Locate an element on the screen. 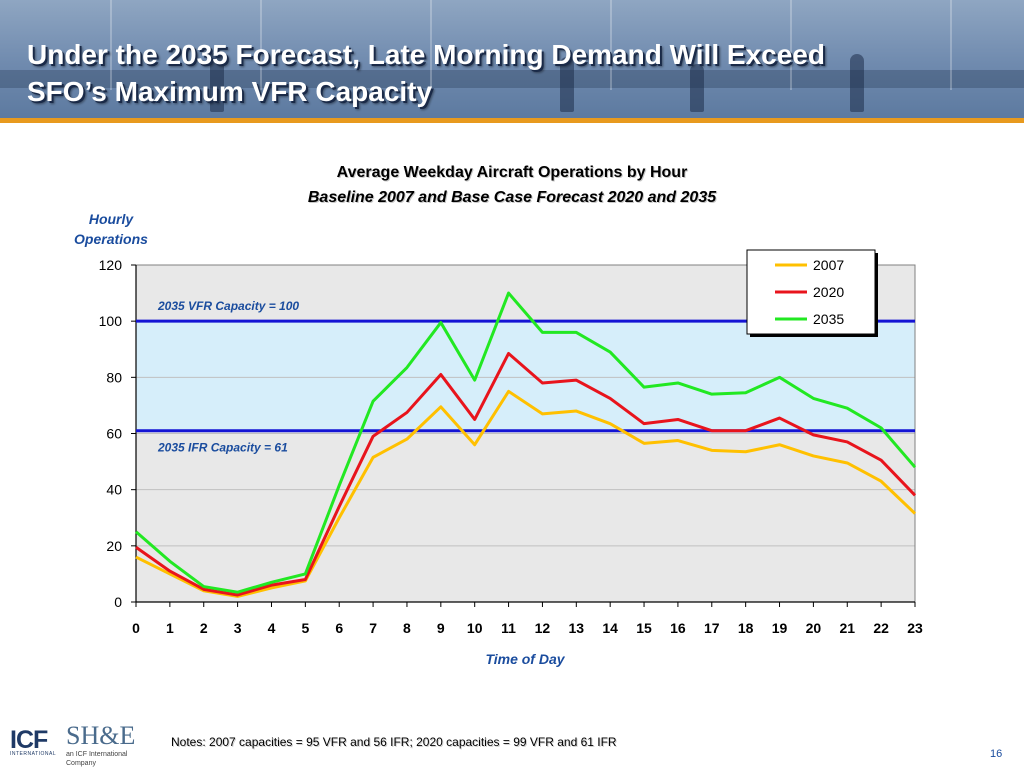  y-tick-label: 80 is located at coordinates (114, 377).